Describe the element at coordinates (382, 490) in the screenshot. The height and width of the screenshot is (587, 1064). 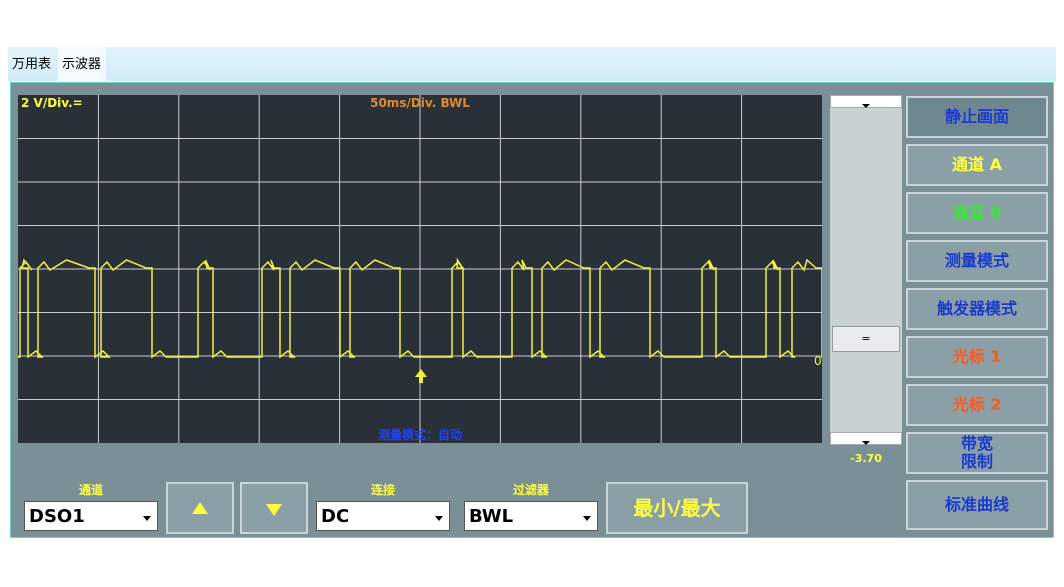
I see `coupling-label: 连接` at that location.